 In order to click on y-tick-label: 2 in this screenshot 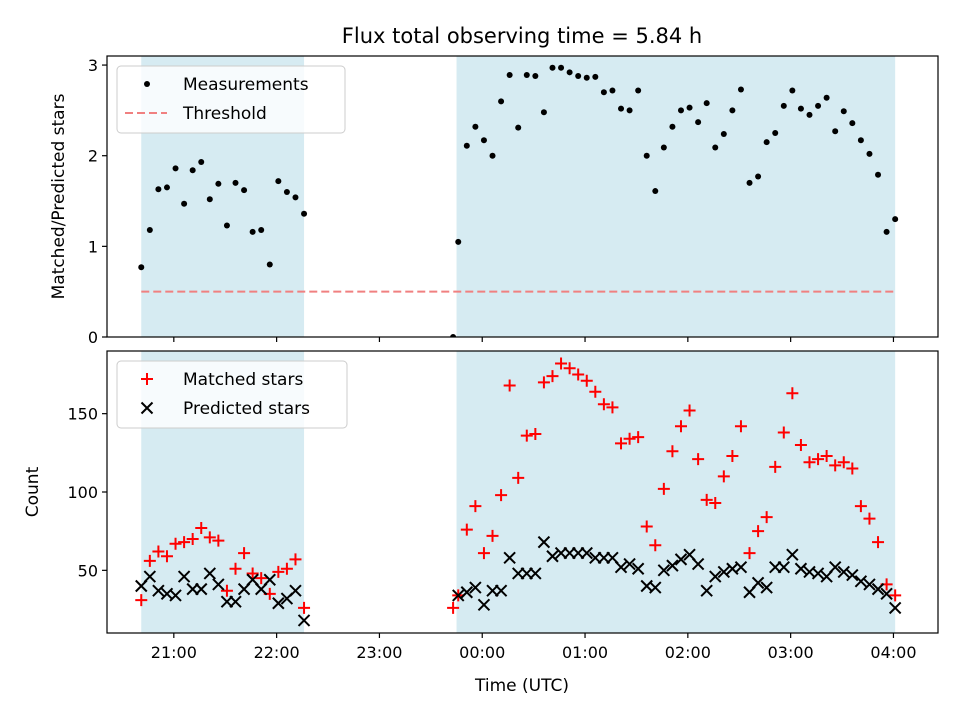, I will do `click(93, 156)`.